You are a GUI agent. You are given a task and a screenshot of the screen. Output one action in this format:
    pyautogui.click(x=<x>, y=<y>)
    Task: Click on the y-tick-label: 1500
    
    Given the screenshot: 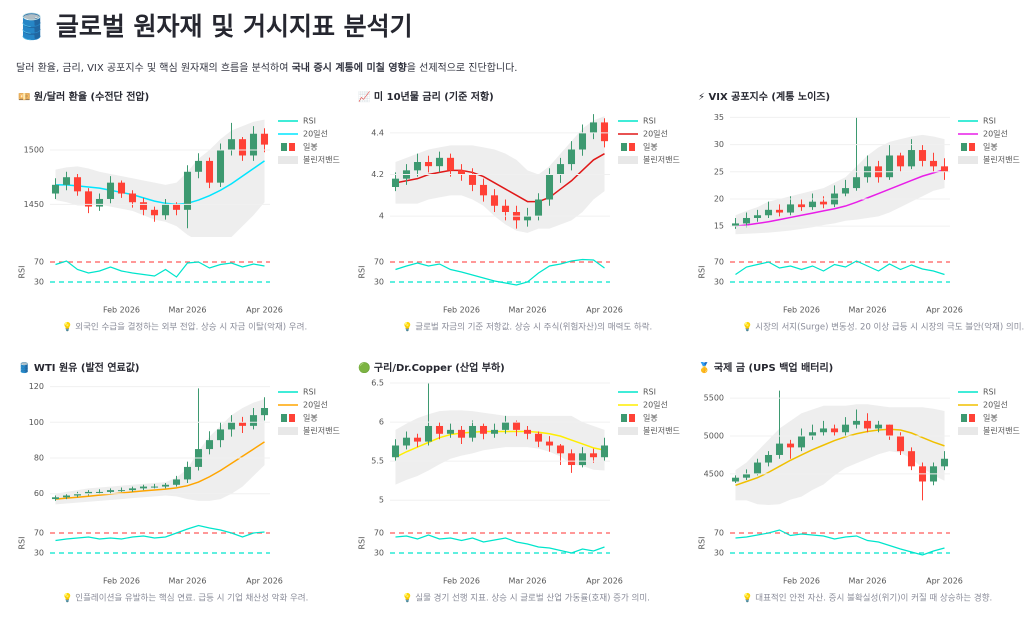 What is the action you would take?
    pyautogui.click(x=34, y=150)
    